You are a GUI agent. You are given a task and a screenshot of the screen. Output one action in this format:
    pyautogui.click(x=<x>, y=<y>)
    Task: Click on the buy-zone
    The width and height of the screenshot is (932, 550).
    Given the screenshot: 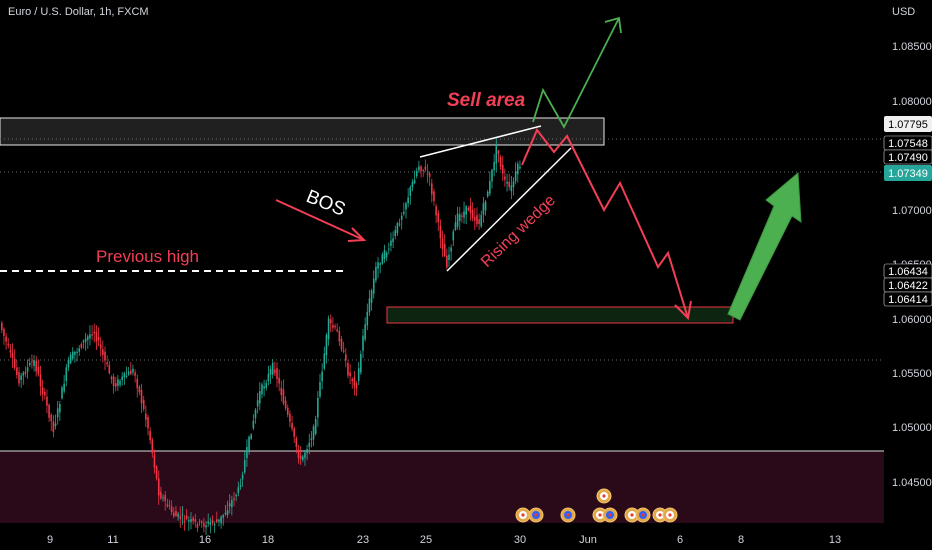 What is the action you would take?
    pyautogui.click(x=560, y=315)
    